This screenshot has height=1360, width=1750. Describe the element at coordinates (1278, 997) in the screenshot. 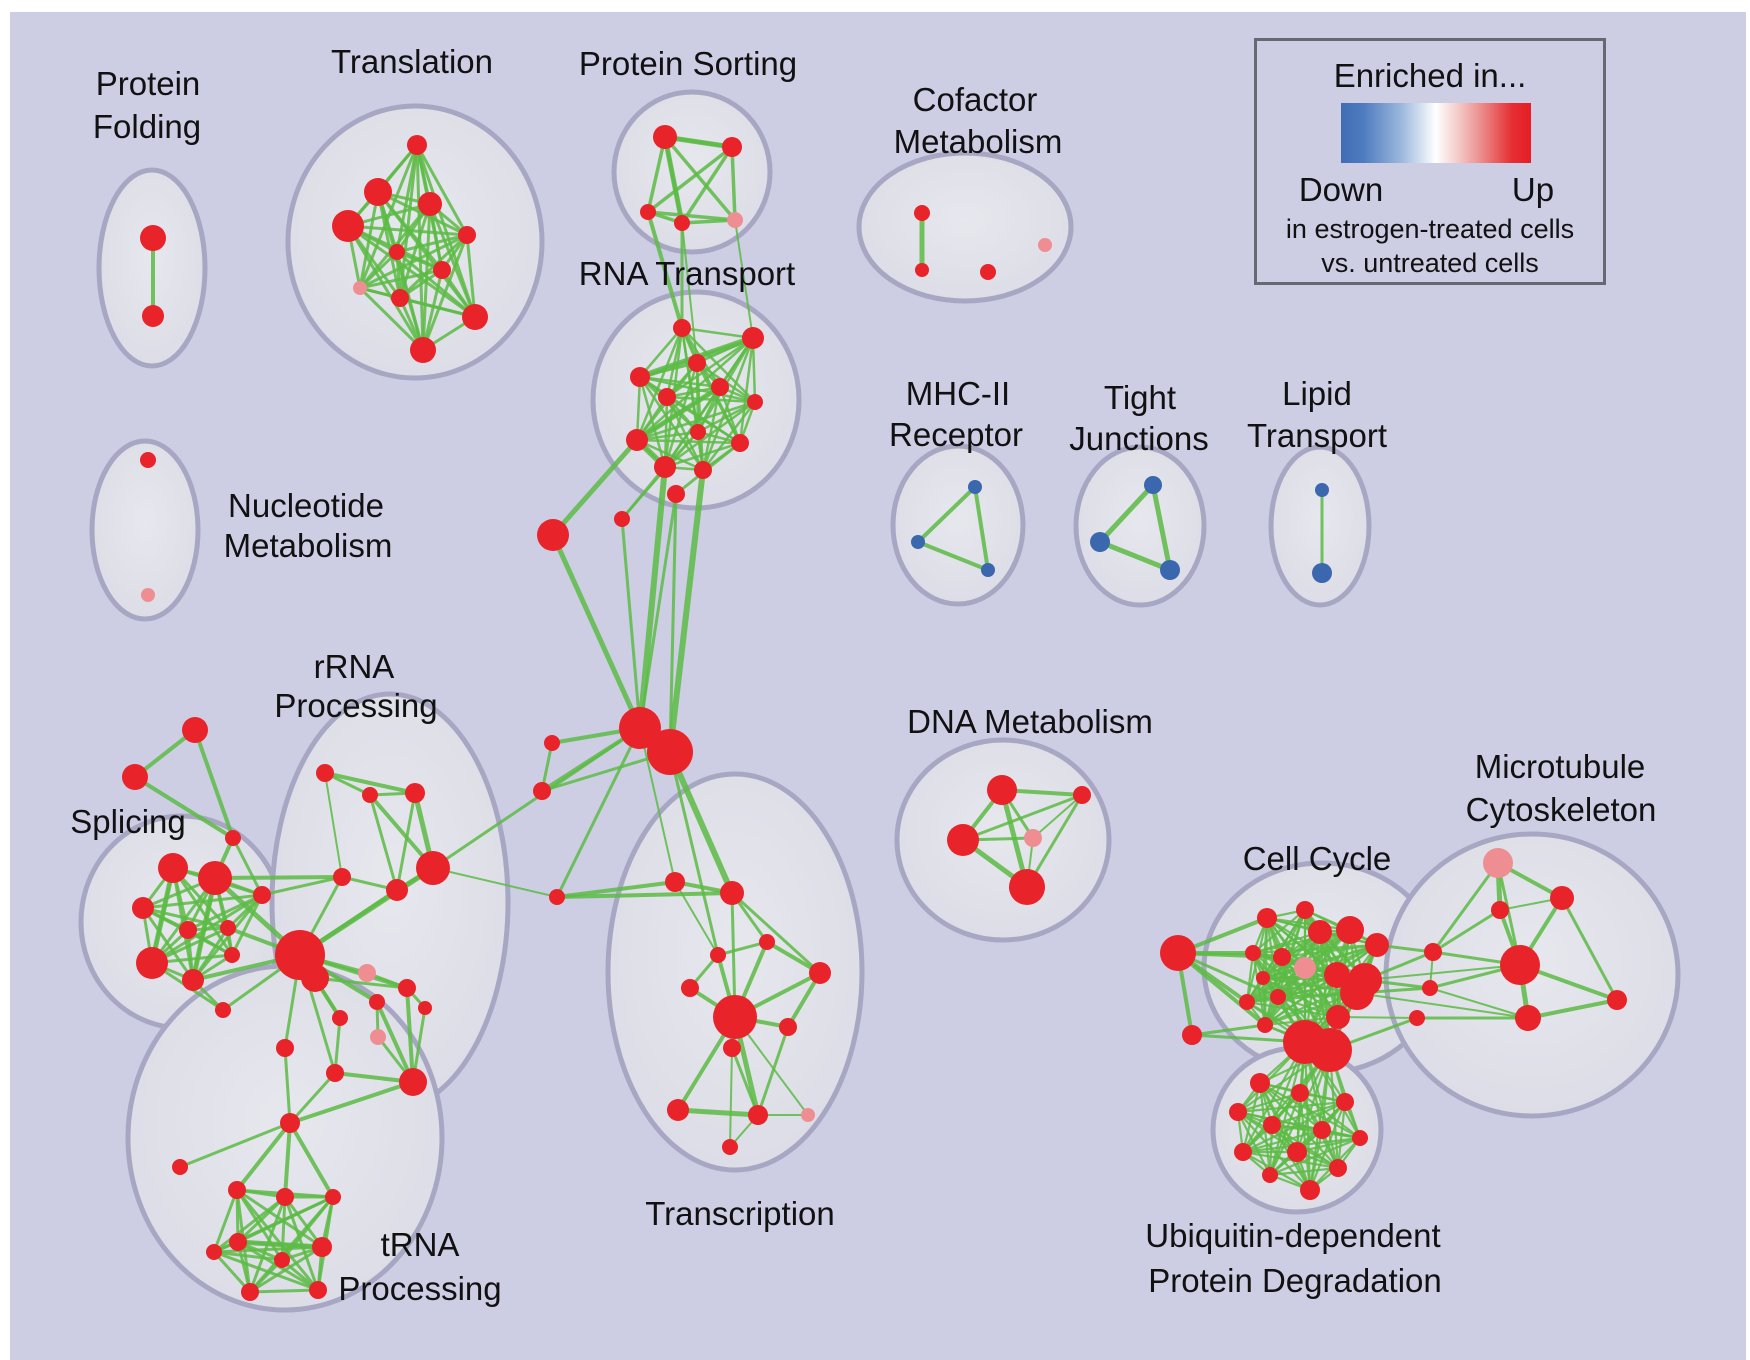

I see `node-cc12` at that location.